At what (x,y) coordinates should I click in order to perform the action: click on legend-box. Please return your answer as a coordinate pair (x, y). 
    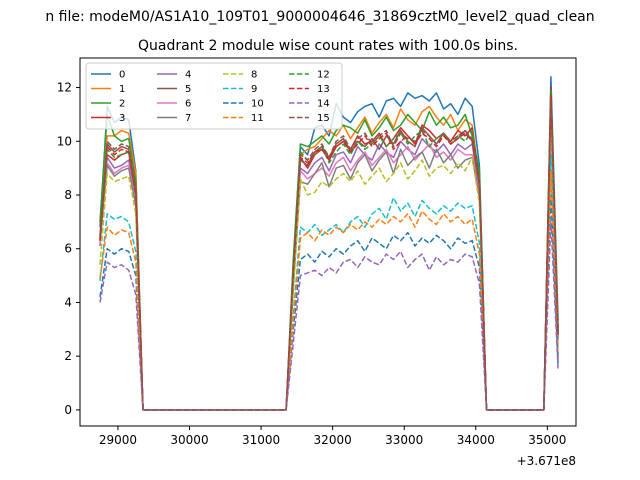
    Looking at the image, I should click on (214, 96).